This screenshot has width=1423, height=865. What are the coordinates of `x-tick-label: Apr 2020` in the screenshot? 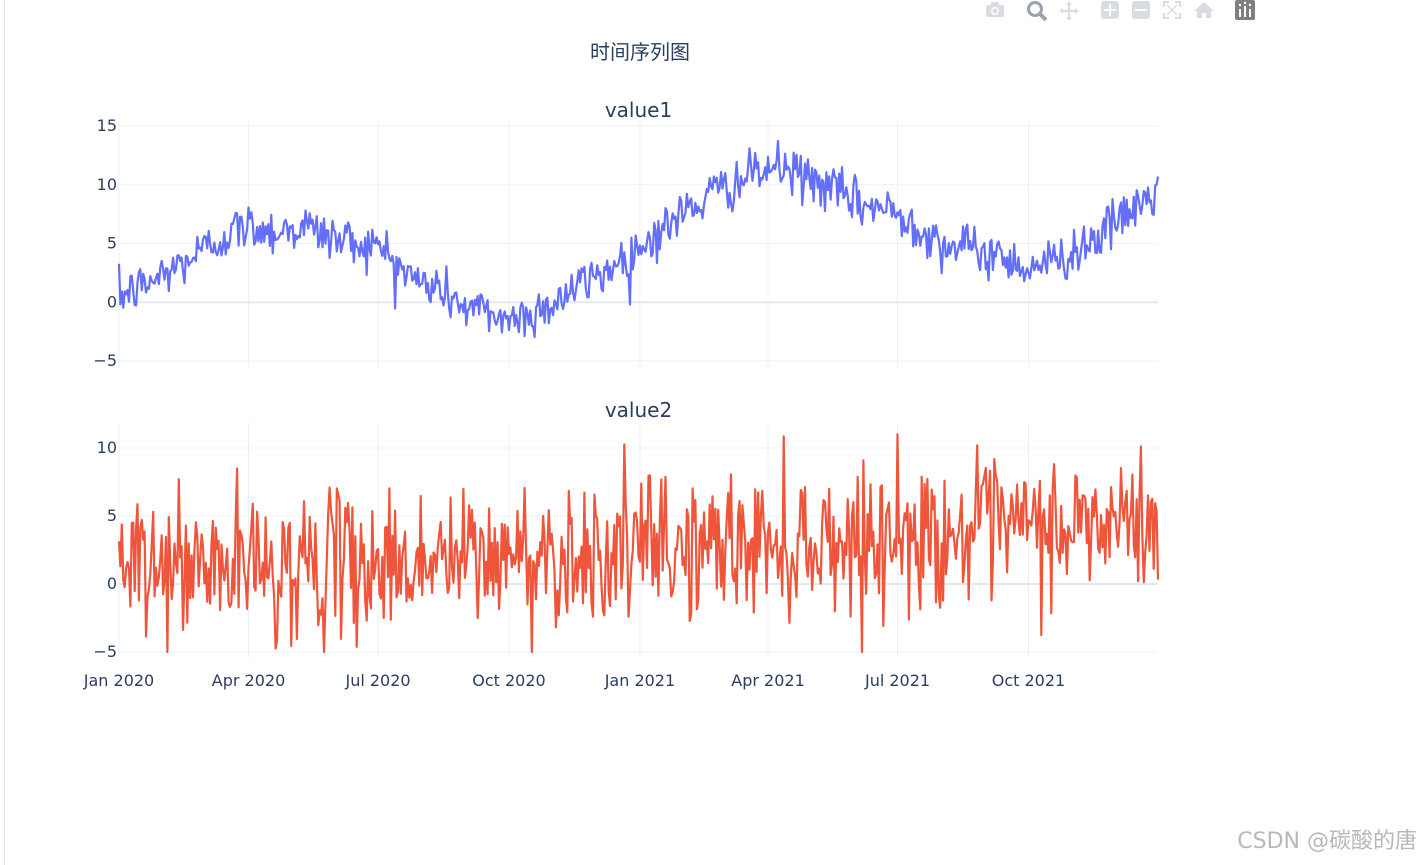 It's located at (248, 680).